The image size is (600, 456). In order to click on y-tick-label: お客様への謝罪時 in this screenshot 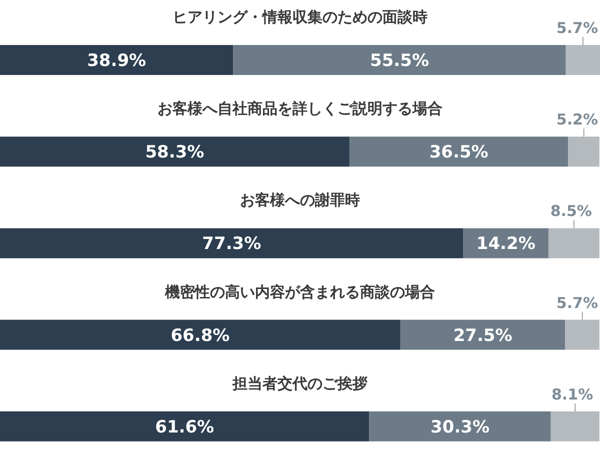, I will do `click(300, 200)`.